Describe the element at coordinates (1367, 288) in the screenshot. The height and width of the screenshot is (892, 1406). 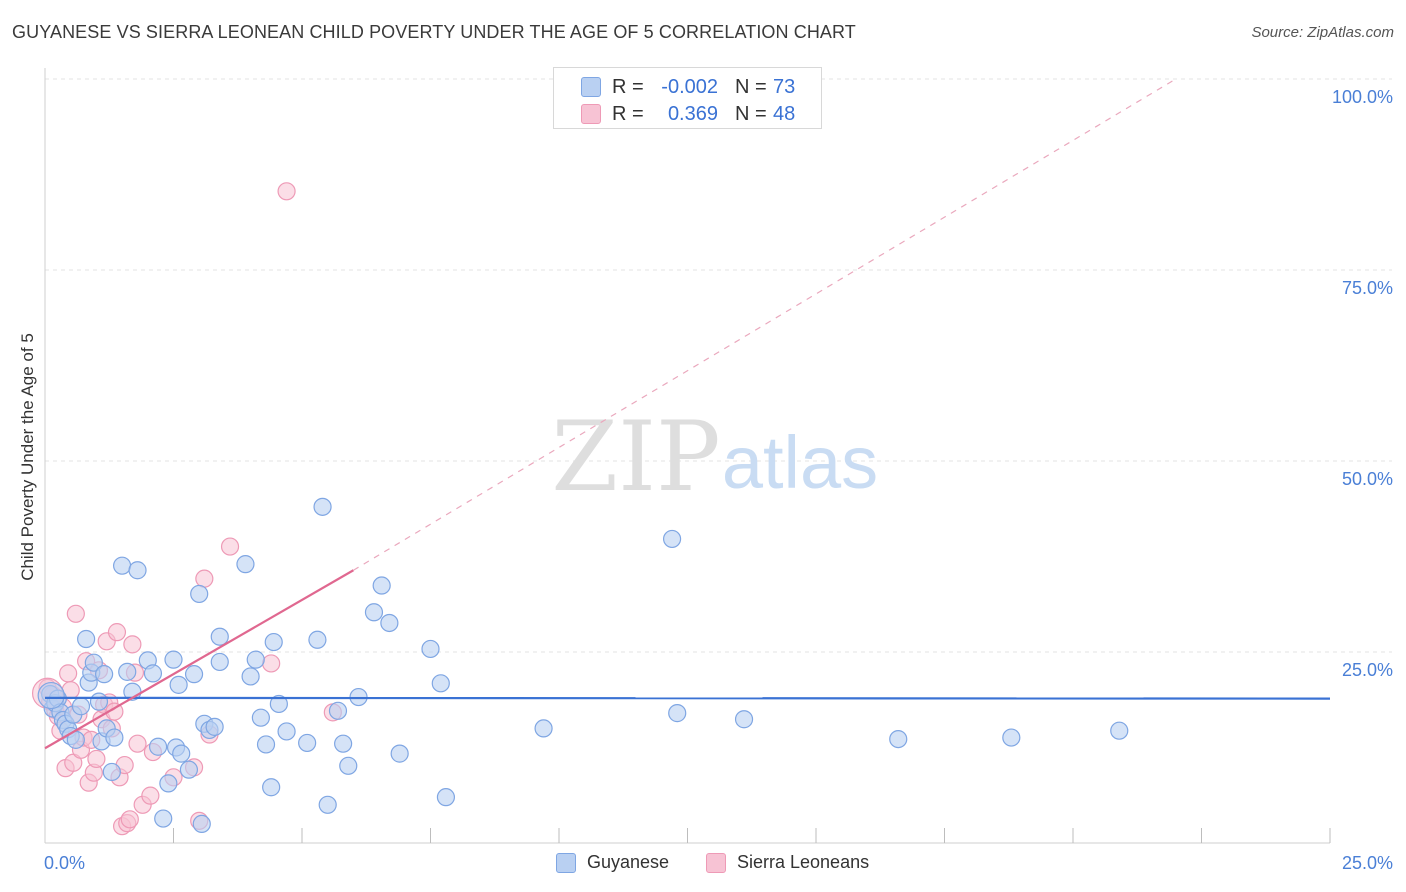
I see `y-tick-label: 75.0%` at that location.